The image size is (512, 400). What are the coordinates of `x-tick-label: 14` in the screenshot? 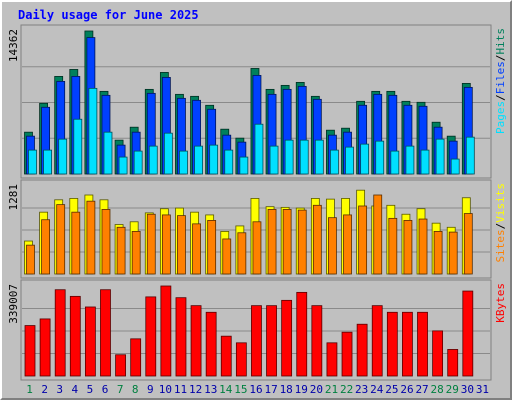 It's located at (226, 389).